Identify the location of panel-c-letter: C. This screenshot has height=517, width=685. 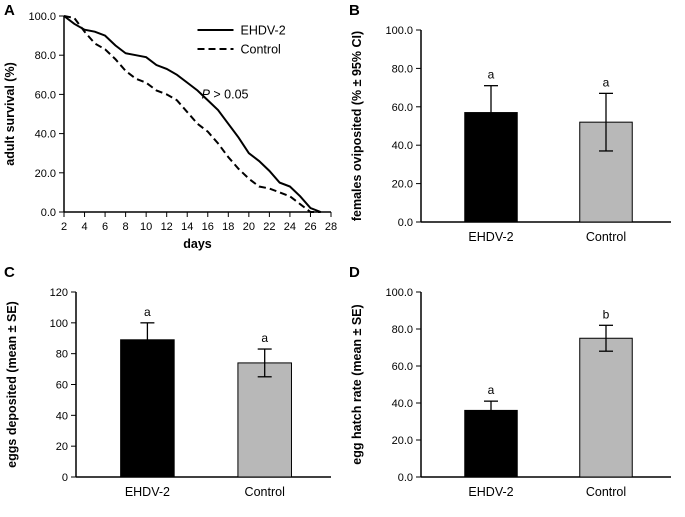
(9, 272).